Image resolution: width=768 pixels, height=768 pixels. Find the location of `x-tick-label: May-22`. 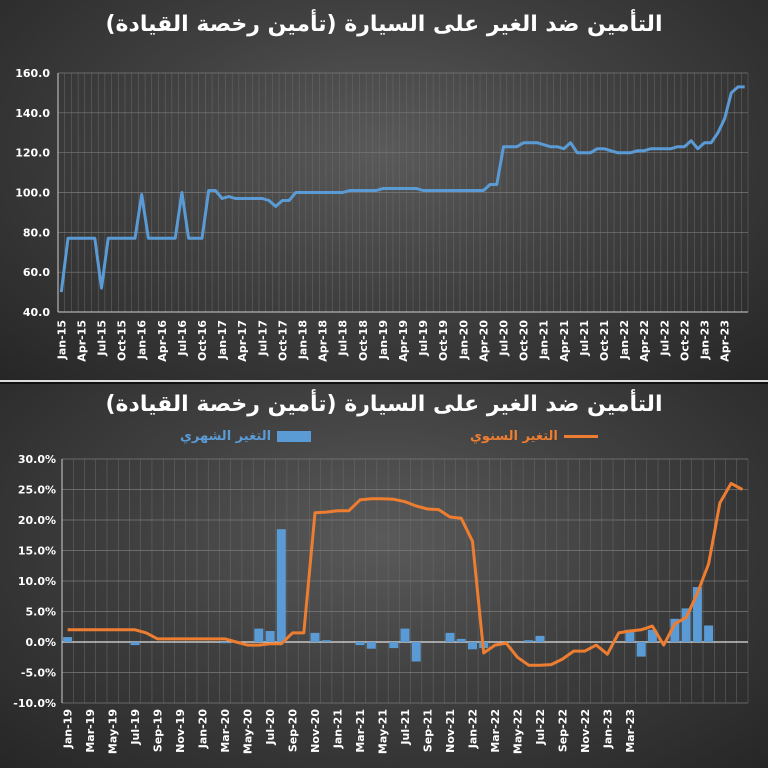

x-tick-label: May-22 is located at coordinates (517, 731).